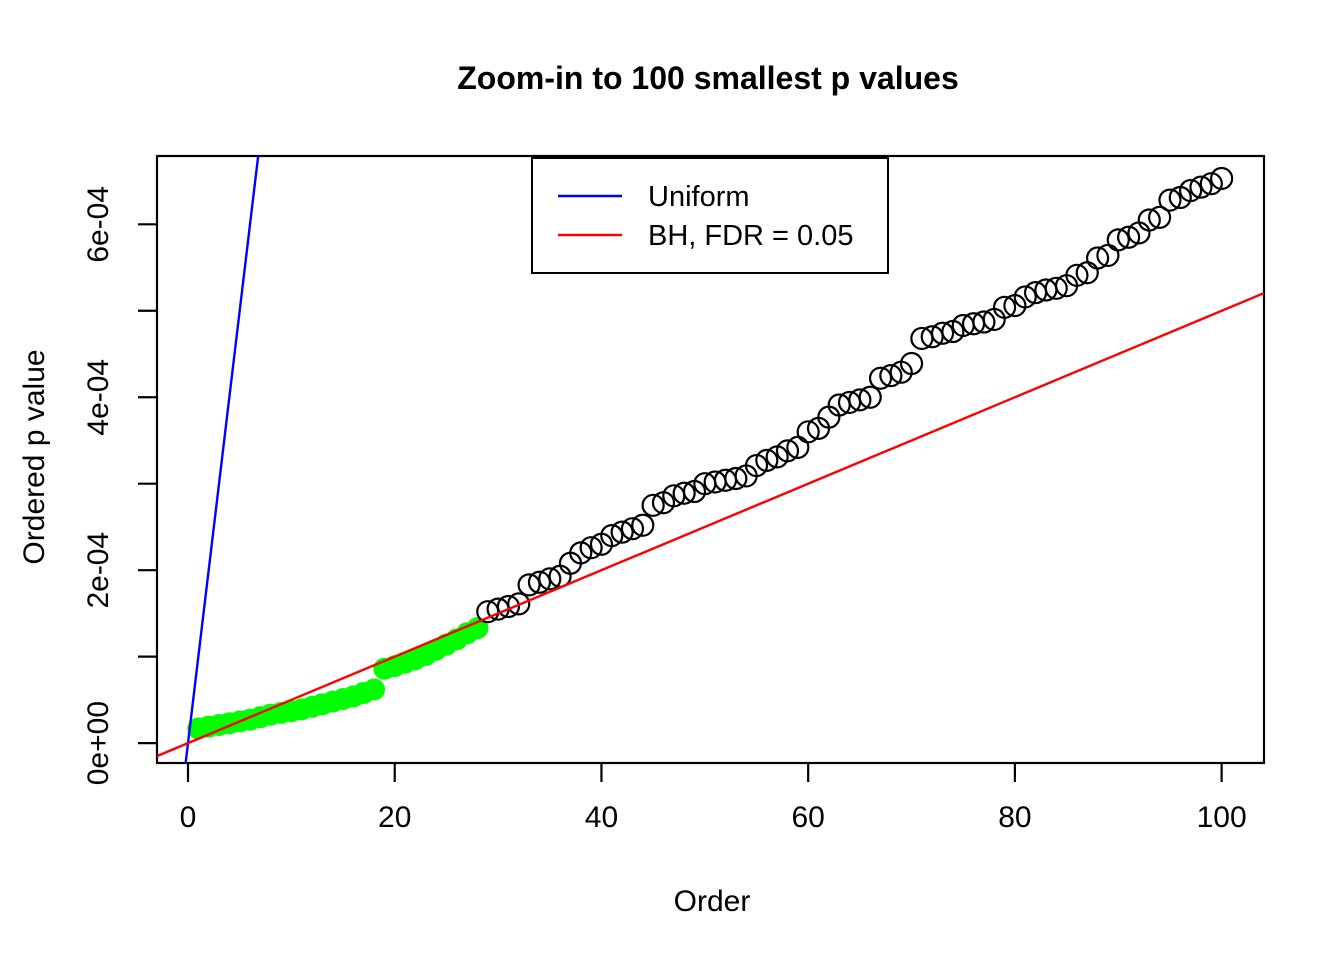 The height and width of the screenshot is (960, 1344). I want to click on x-tick-label: 20, so click(394, 817).